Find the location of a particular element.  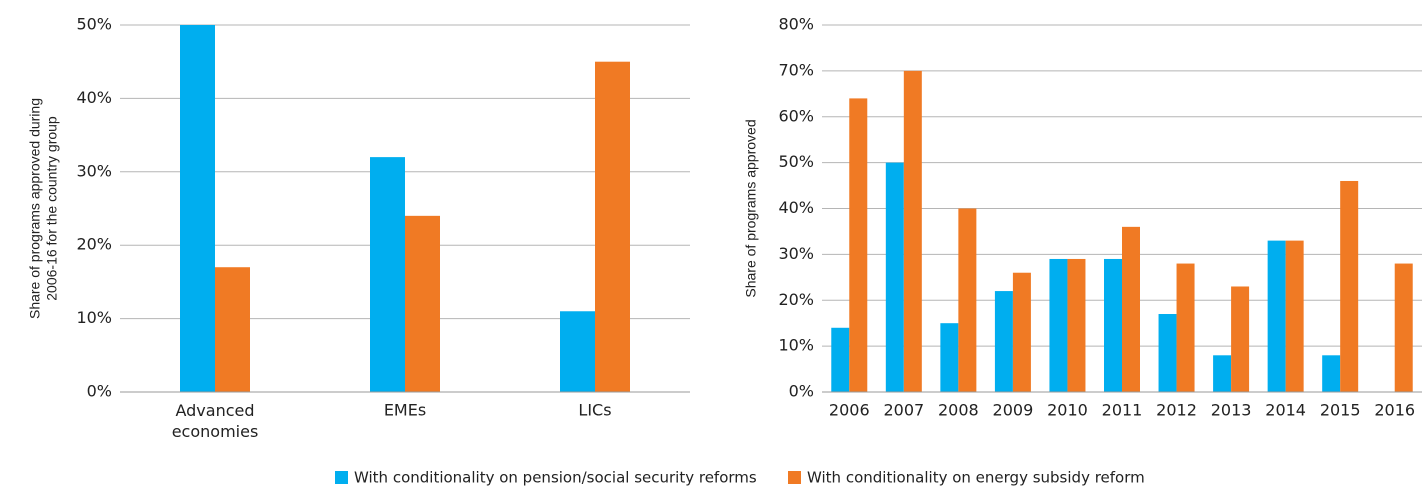

x-tick-label: 2015 is located at coordinates (1340, 410).